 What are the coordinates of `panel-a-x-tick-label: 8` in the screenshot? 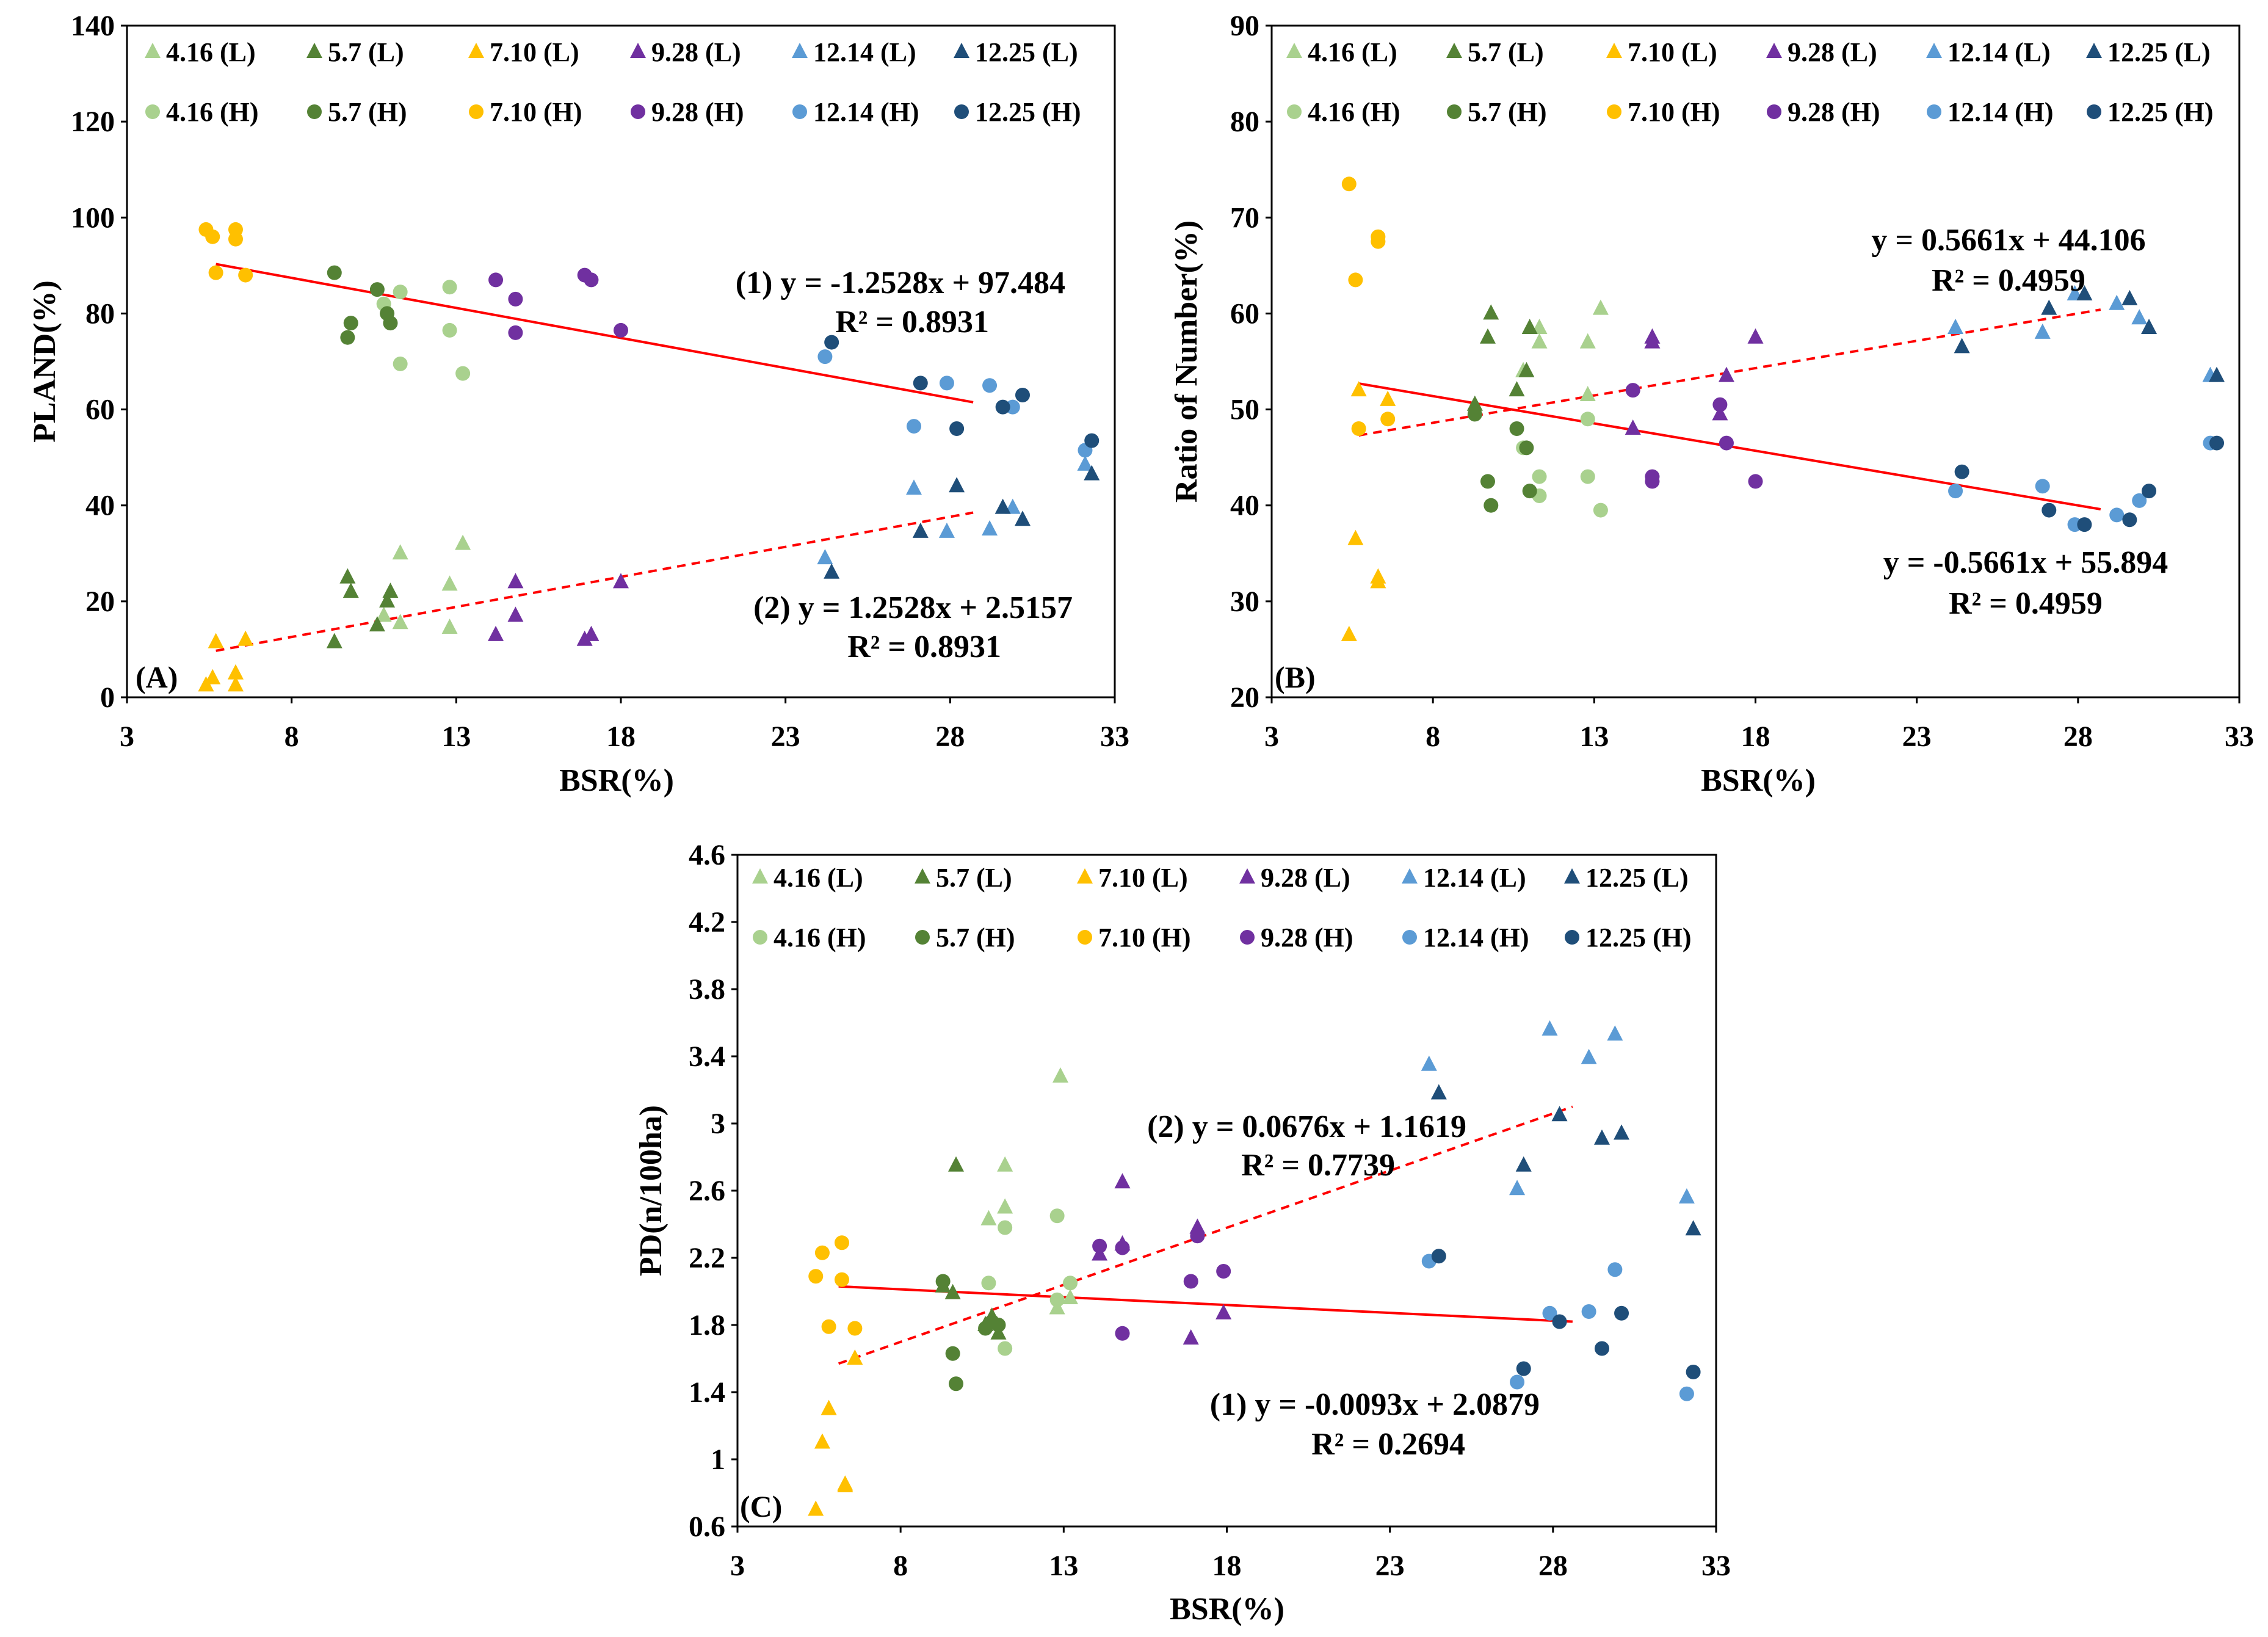 It's located at (291, 737).